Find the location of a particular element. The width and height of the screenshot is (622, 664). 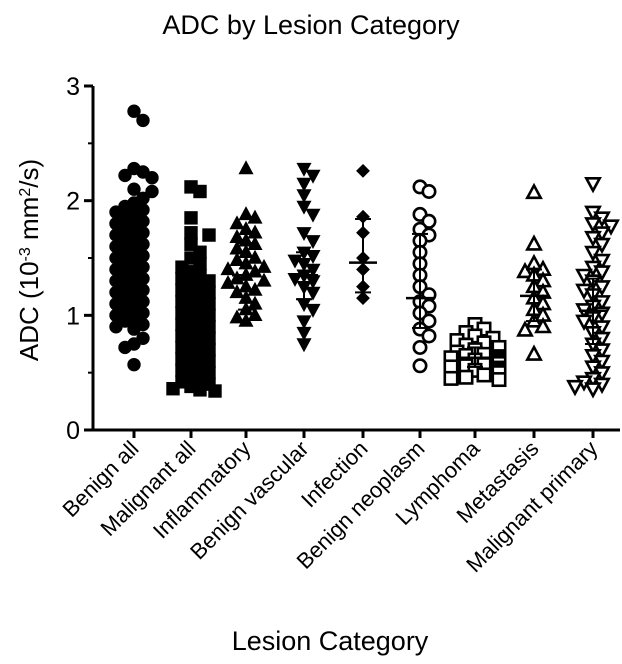

chart-title: ADC by Lesion Category is located at coordinates (311, 25).